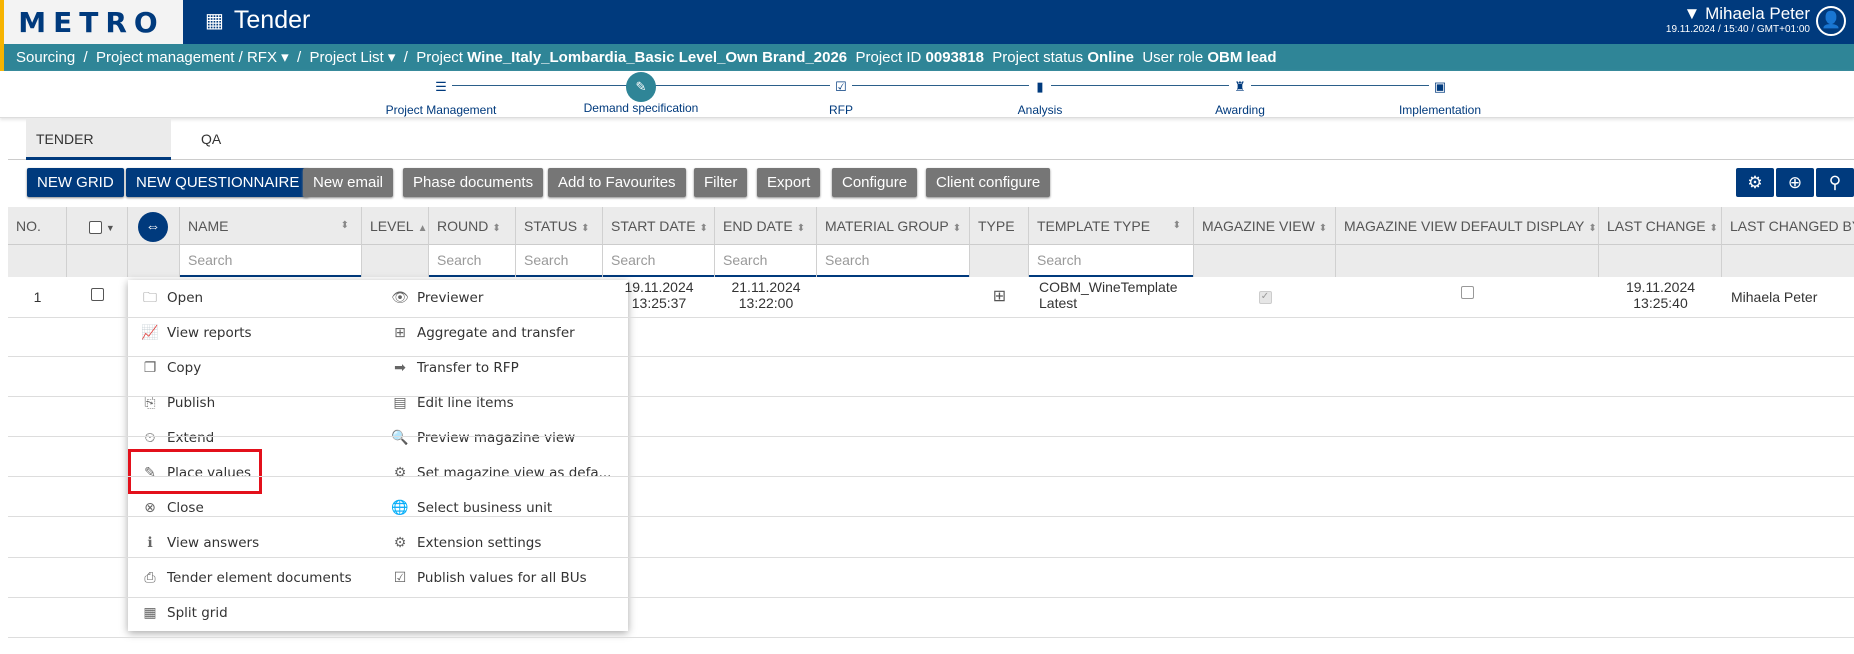  What do you see at coordinates (482, 333) in the screenshot?
I see `menu-item-aggregate-and-transfer: ⊞ Aggregate and transfer` at bounding box center [482, 333].